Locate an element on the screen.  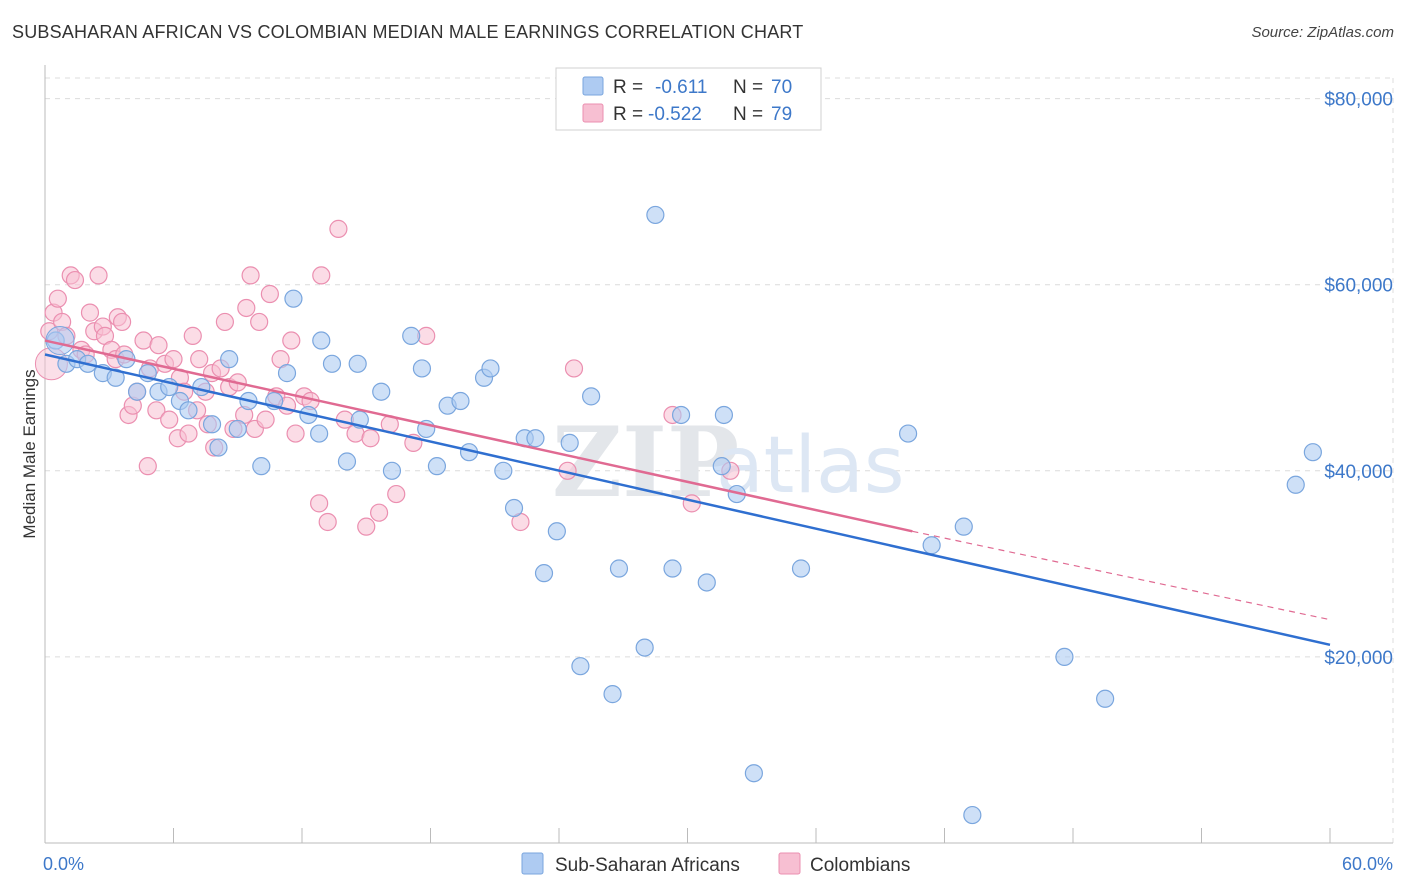
bottom-legend-swatch-pink is located at coordinates (789, 863).